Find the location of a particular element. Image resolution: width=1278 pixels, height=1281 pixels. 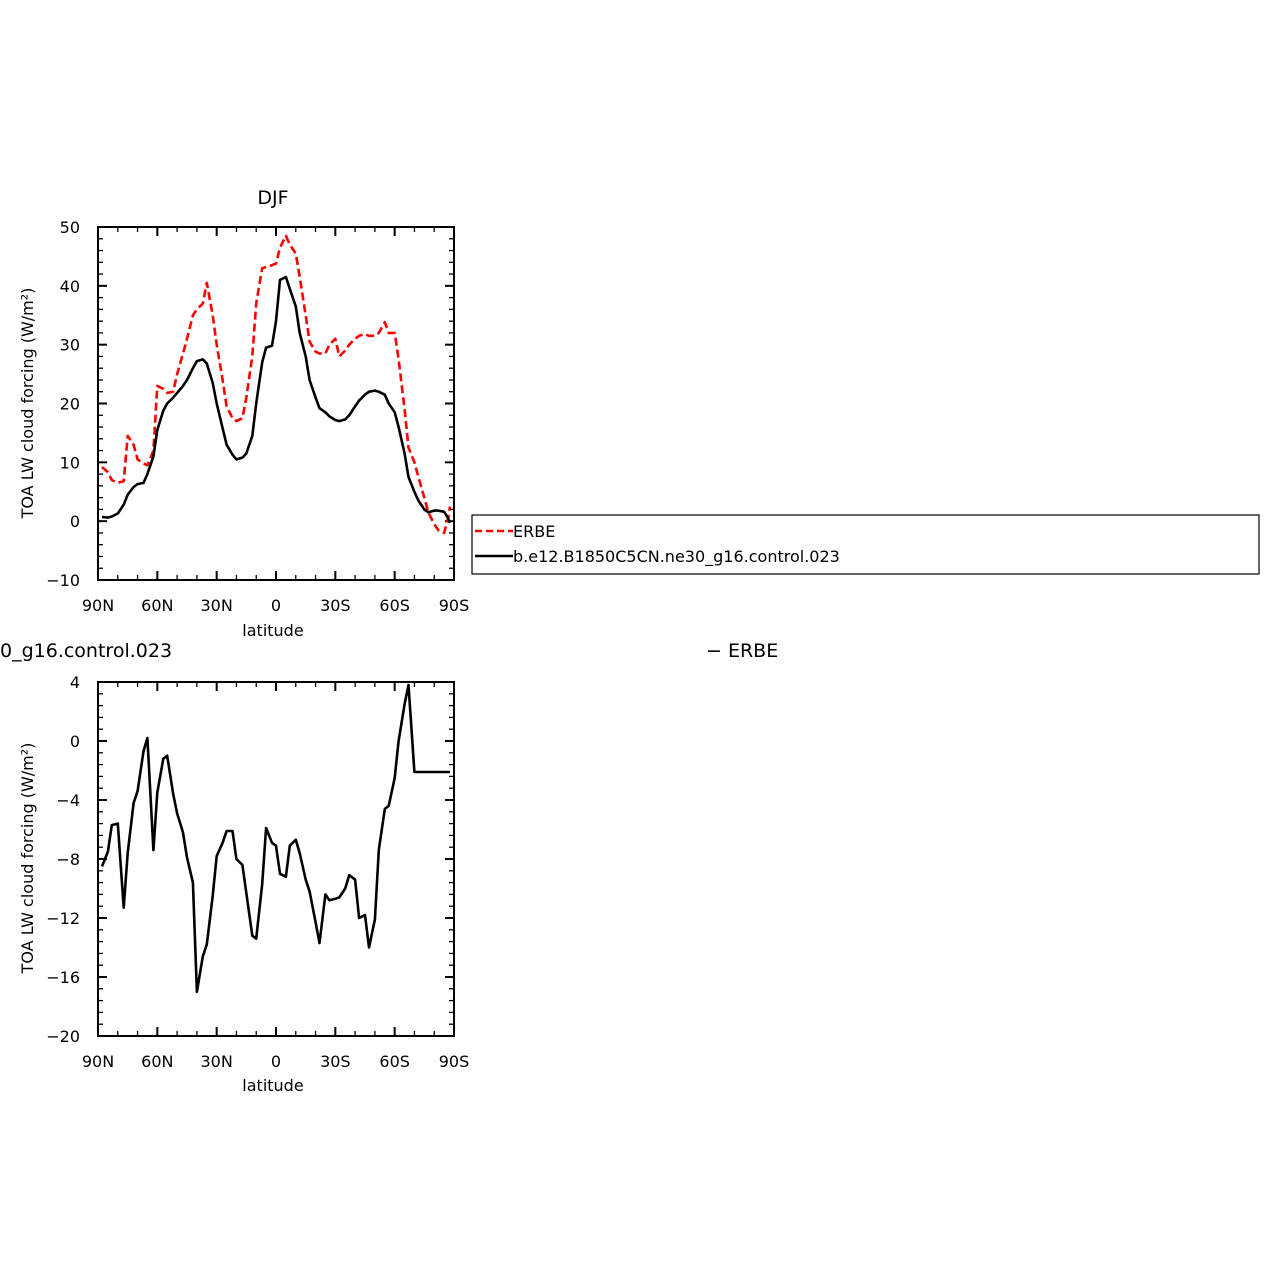

bottom-x-tick-label: 90N is located at coordinates (98, 1061).